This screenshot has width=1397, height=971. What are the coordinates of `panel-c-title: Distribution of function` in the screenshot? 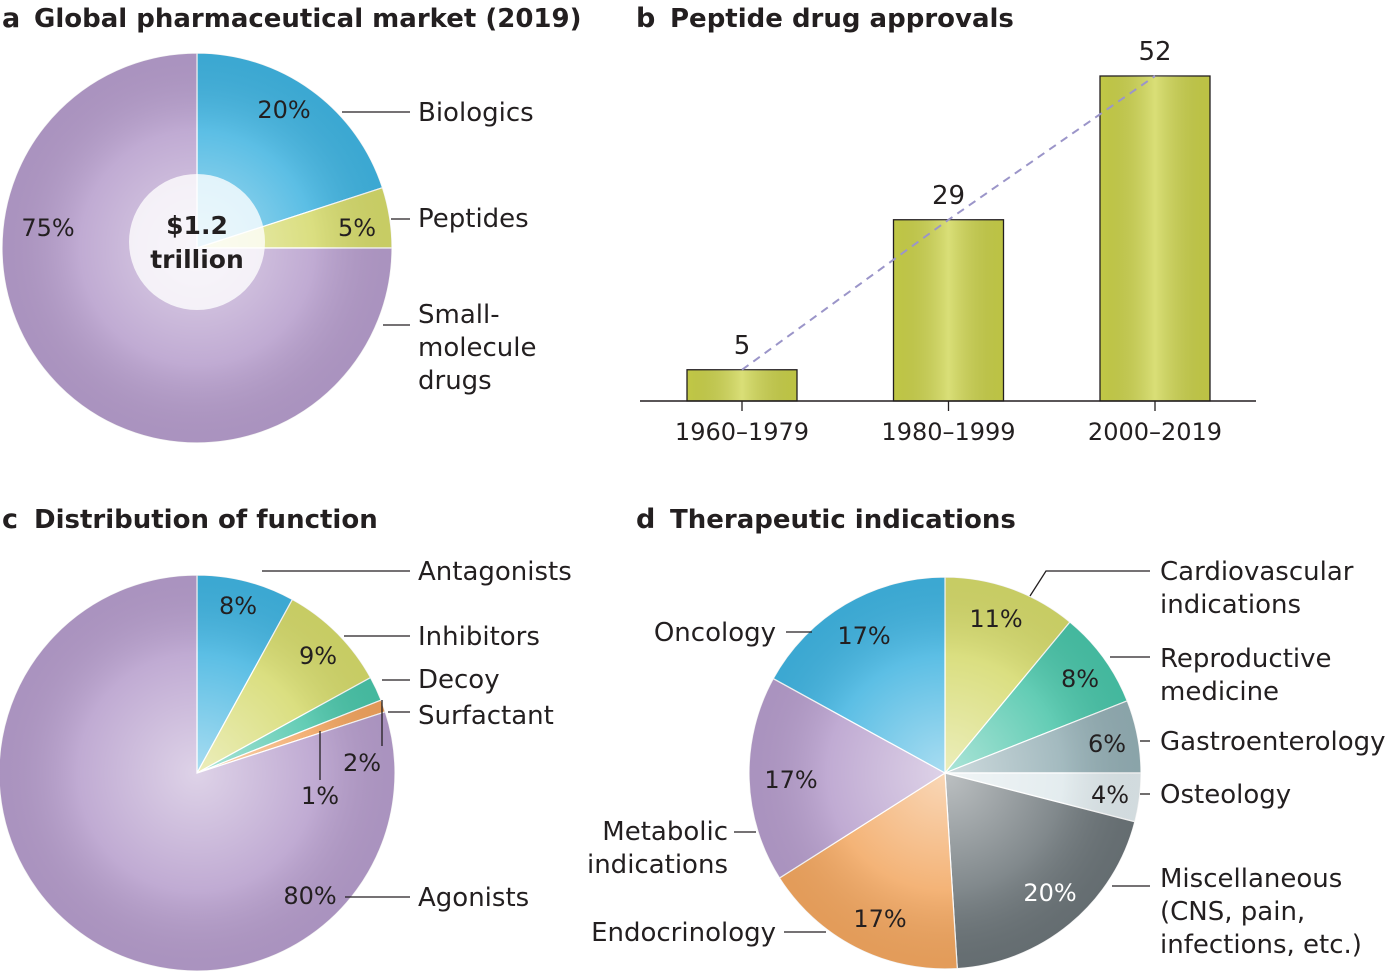 It's located at (206, 520).